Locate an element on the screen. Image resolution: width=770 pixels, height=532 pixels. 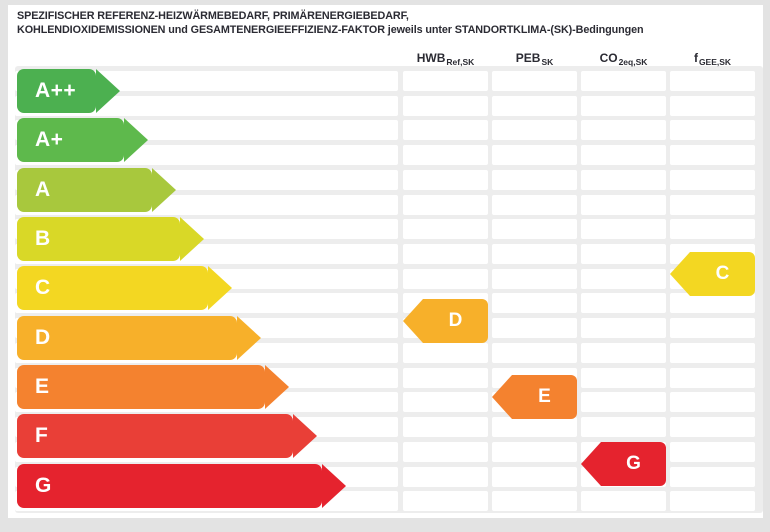
column-header-fgee: fGEE,SK is located at coordinates (712, 59).